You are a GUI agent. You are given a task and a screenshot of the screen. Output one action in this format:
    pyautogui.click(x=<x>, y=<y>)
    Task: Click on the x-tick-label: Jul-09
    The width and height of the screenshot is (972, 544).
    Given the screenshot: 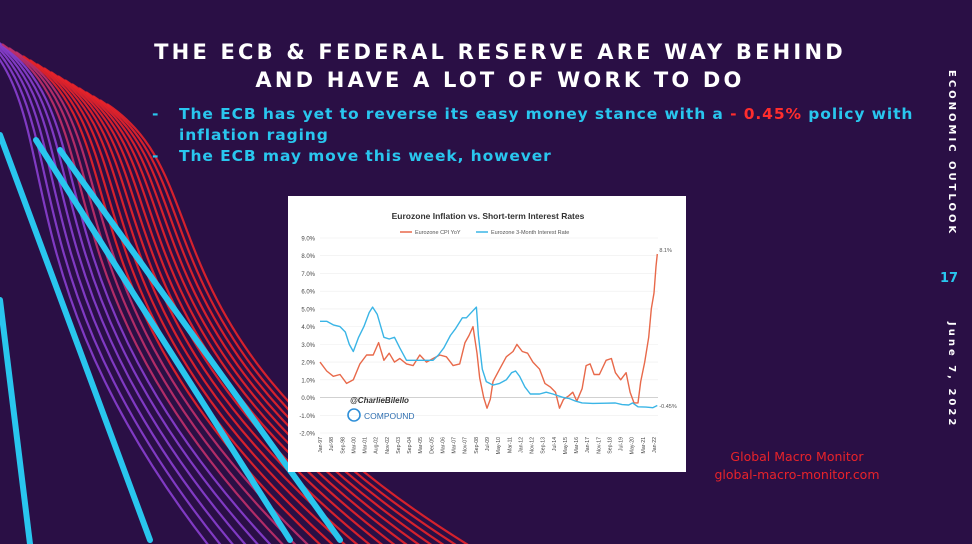 What is the action you would take?
    pyautogui.click(x=488, y=444)
    